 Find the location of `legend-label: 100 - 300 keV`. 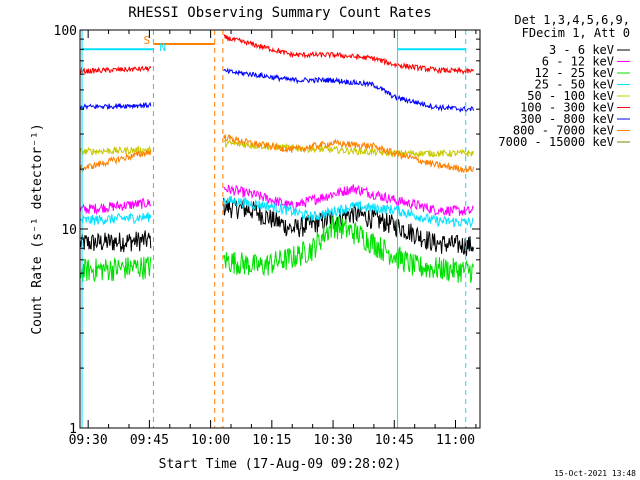

legend-label: 100 - 300 keV is located at coordinates (567, 108).